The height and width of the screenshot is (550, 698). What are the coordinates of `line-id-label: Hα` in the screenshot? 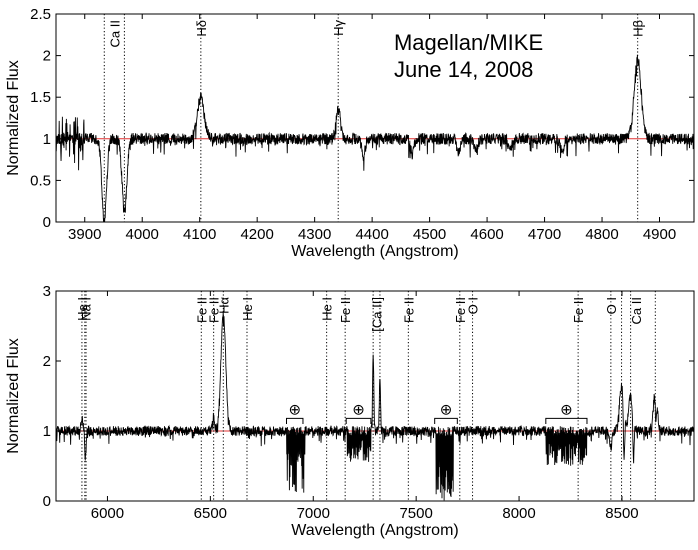 It's located at (223, 305).